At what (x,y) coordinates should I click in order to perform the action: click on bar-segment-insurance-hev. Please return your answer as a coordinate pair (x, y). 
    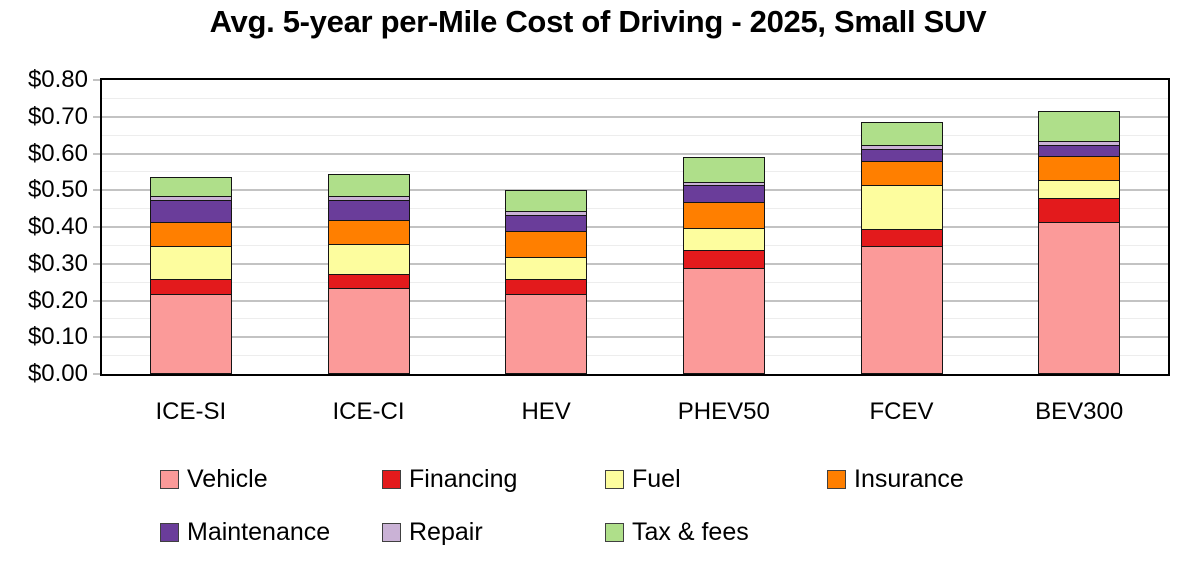
    Looking at the image, I should click on (546, 244).